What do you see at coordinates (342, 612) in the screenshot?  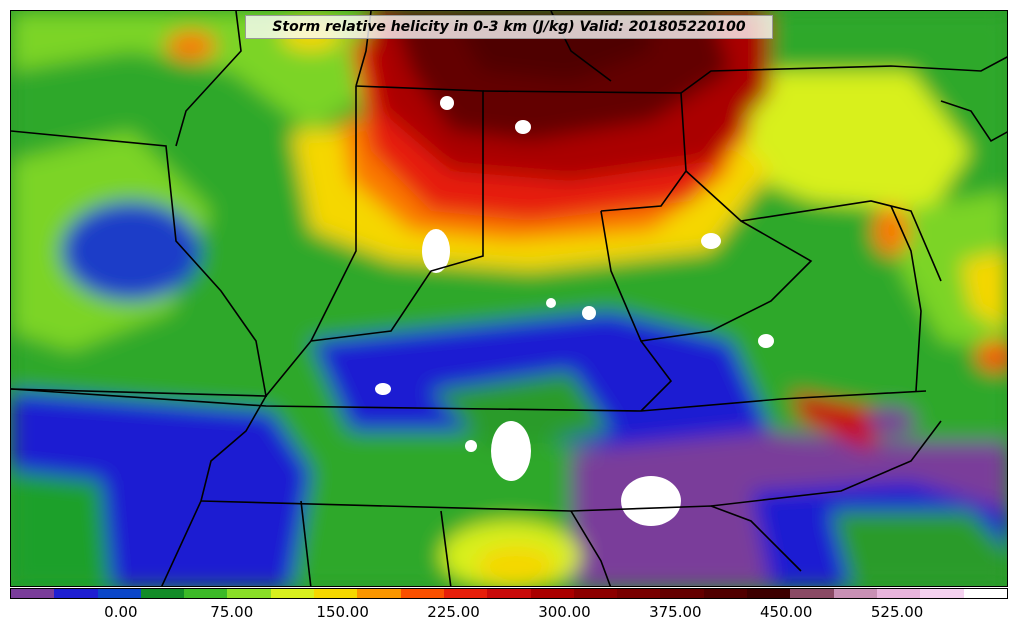 I see `colorbar-tick-label: 150.00` at bounding box center [342, 612].